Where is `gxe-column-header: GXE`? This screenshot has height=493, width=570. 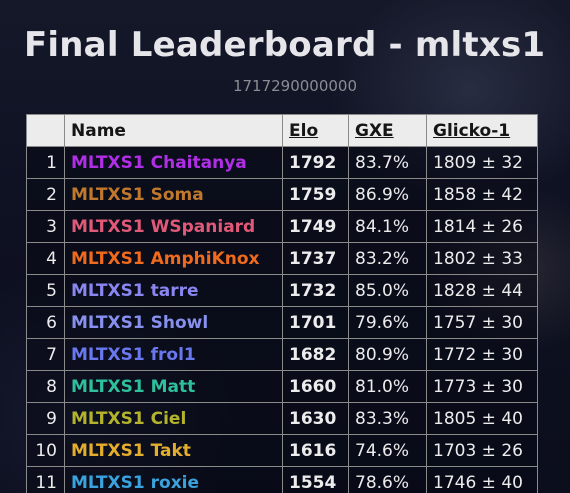
gxe-column-header: GXE is located at coordinates (387, 130).